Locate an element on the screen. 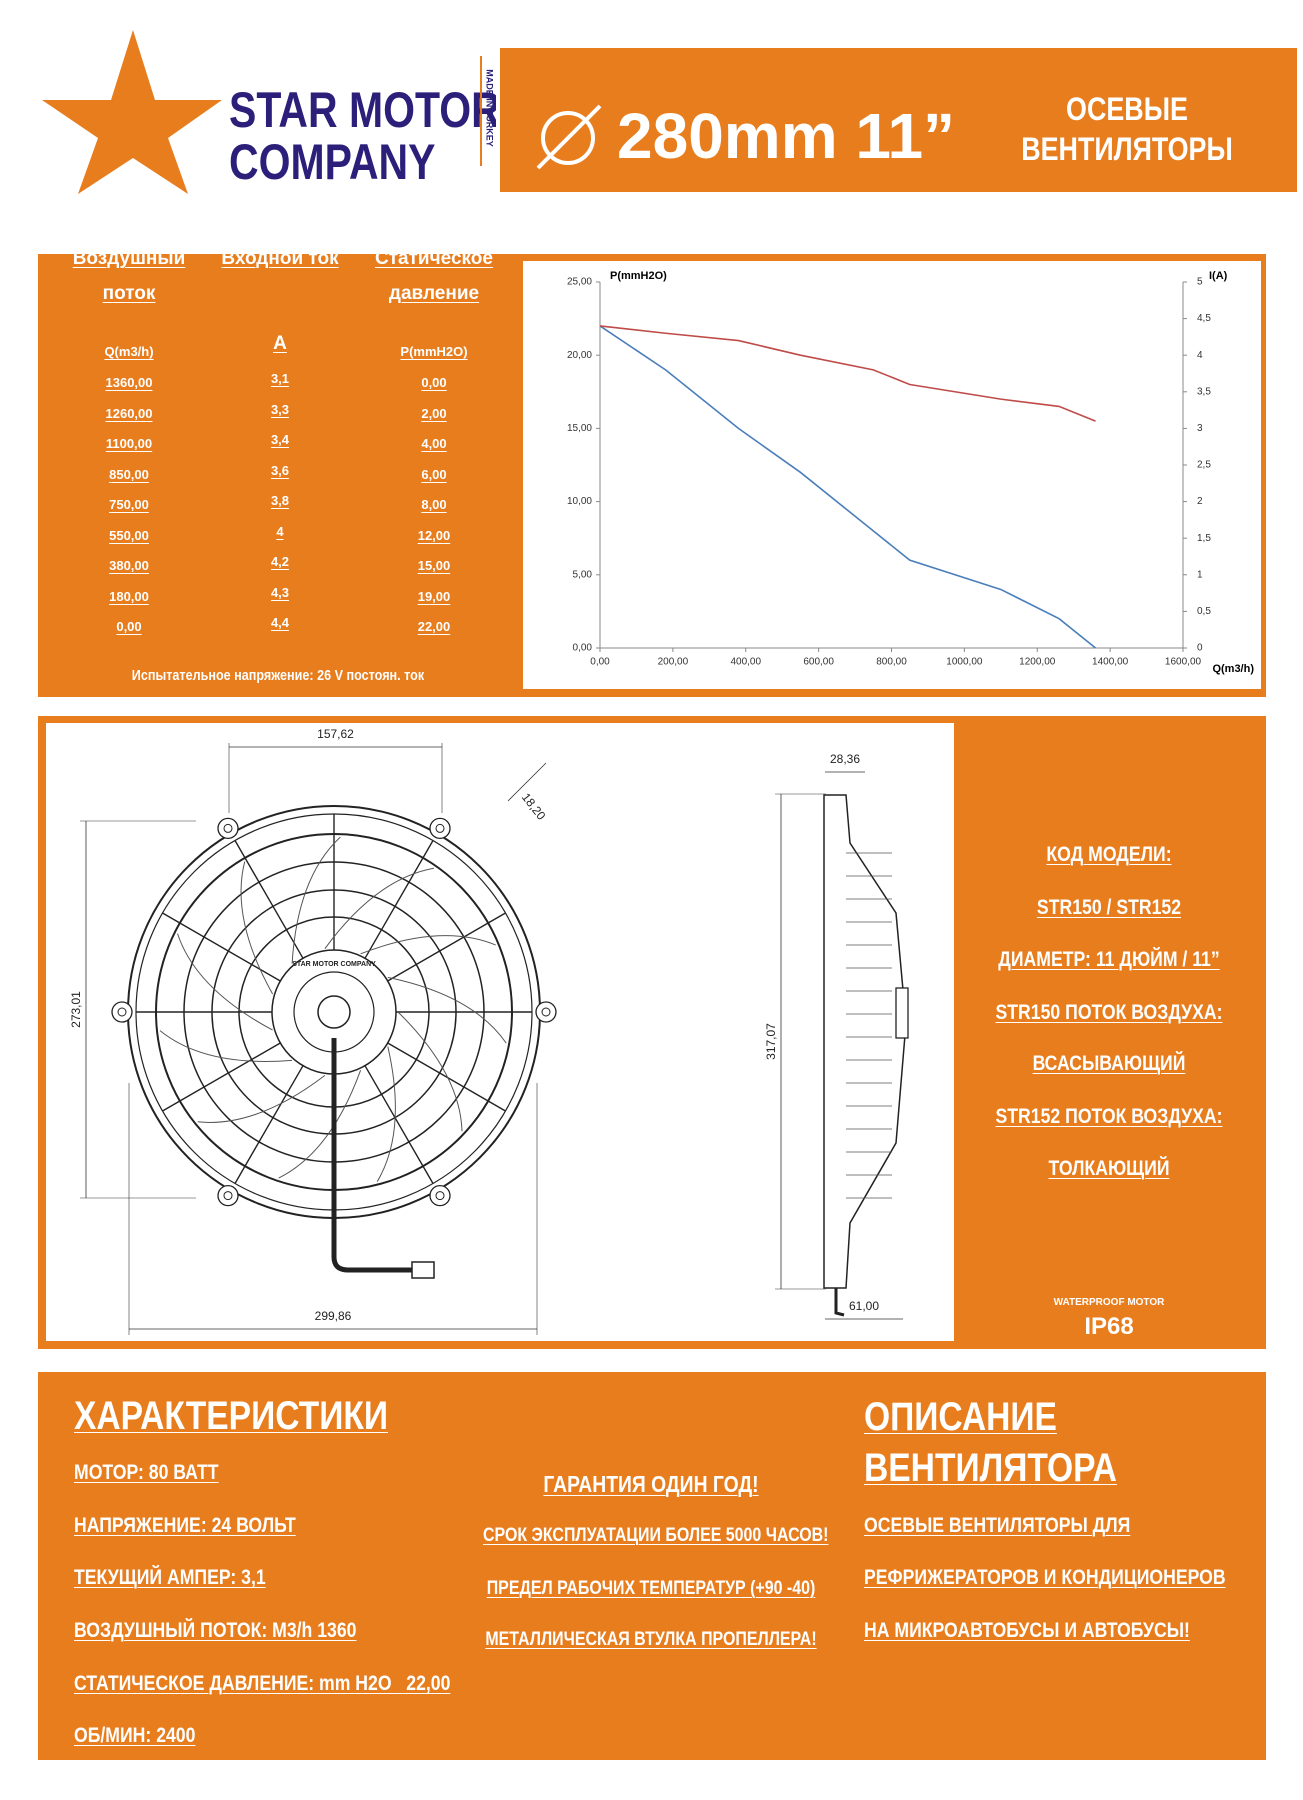 The width and height of the screenshot is (1303, 1800). column-header: Воздушный is located at coordinates (129, 258).